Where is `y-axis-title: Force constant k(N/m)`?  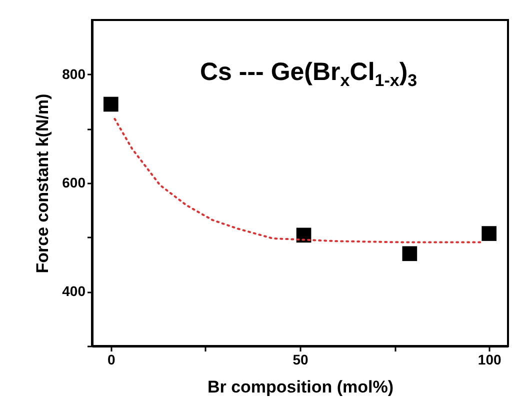 y-axis-title: Force constant k(N/m) is located at coordinates (42, 184).